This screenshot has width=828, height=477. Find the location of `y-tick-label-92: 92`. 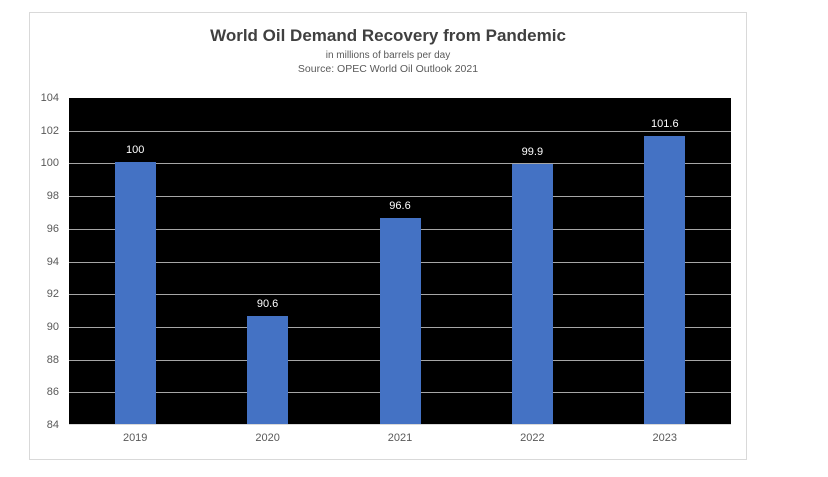

y-tick-label-92: 92 is located at coordinates (52, 294).